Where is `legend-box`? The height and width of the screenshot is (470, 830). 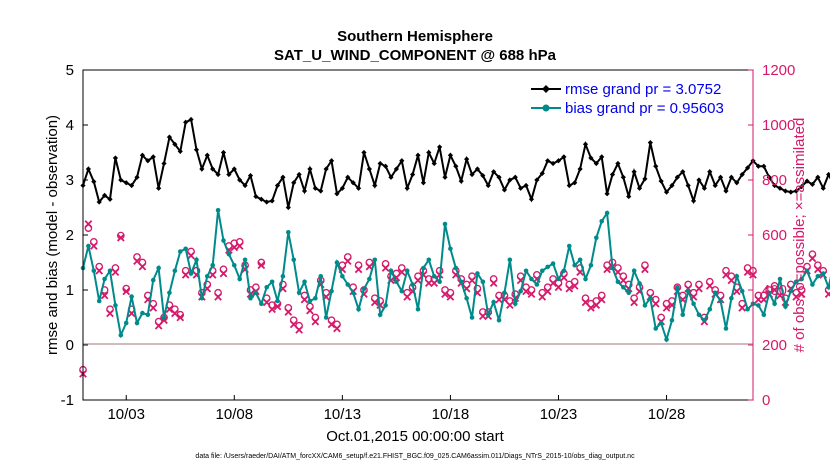
legend-box is located at coordinates (637, 97).